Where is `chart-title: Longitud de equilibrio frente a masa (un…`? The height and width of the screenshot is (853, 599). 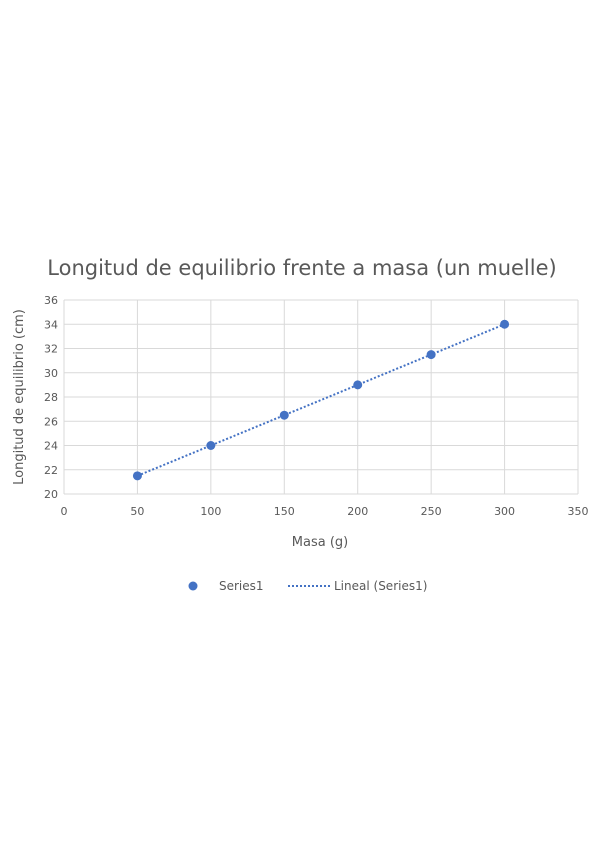 chart-title: Longitud de equilibrio frente a masa (un… is located at coordinates (301, 268).